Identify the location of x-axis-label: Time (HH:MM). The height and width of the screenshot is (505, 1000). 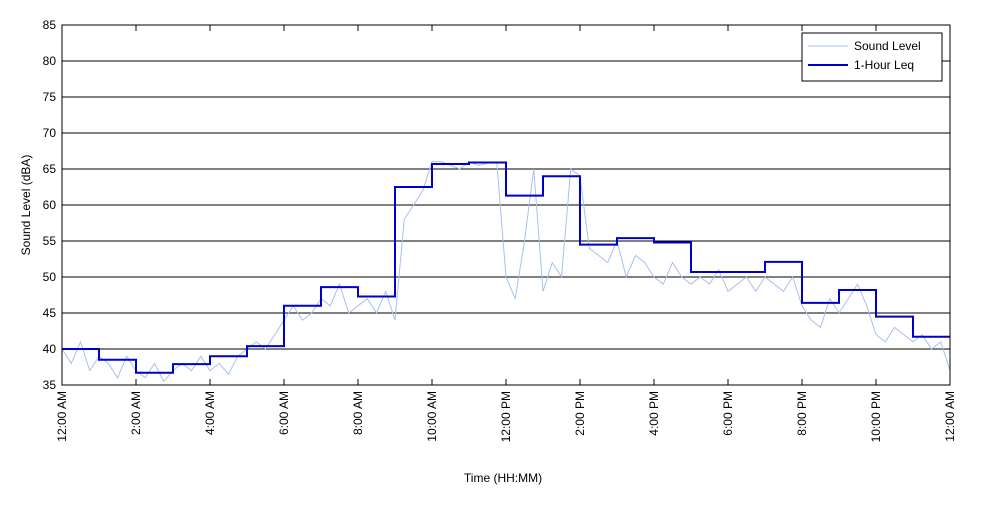
(503, 478).